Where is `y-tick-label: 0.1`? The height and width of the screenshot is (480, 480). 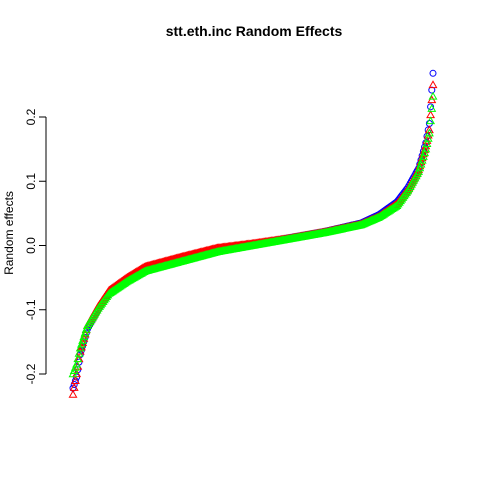 y-tick-label: 0.1 is located at coordinates (31, 181).